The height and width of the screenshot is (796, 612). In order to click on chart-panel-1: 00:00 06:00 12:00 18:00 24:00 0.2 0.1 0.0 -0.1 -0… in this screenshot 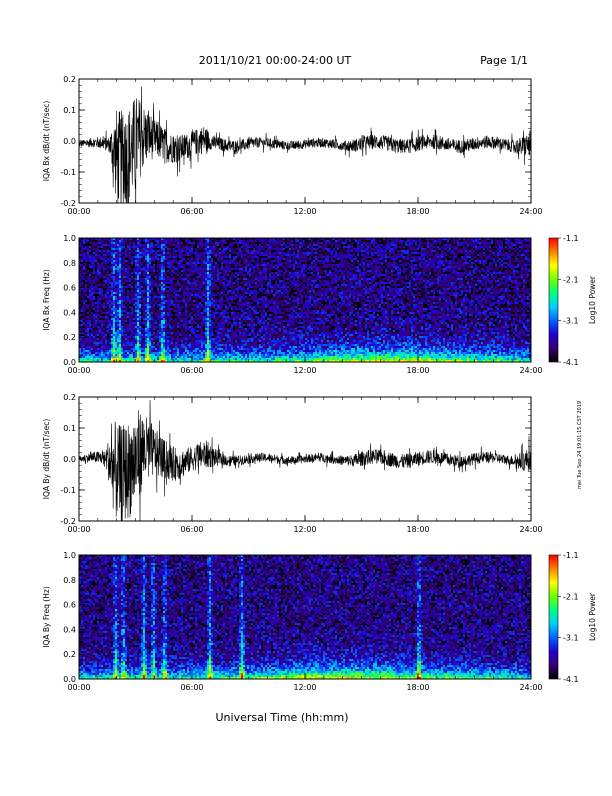, I will do `click(292, 145)`.